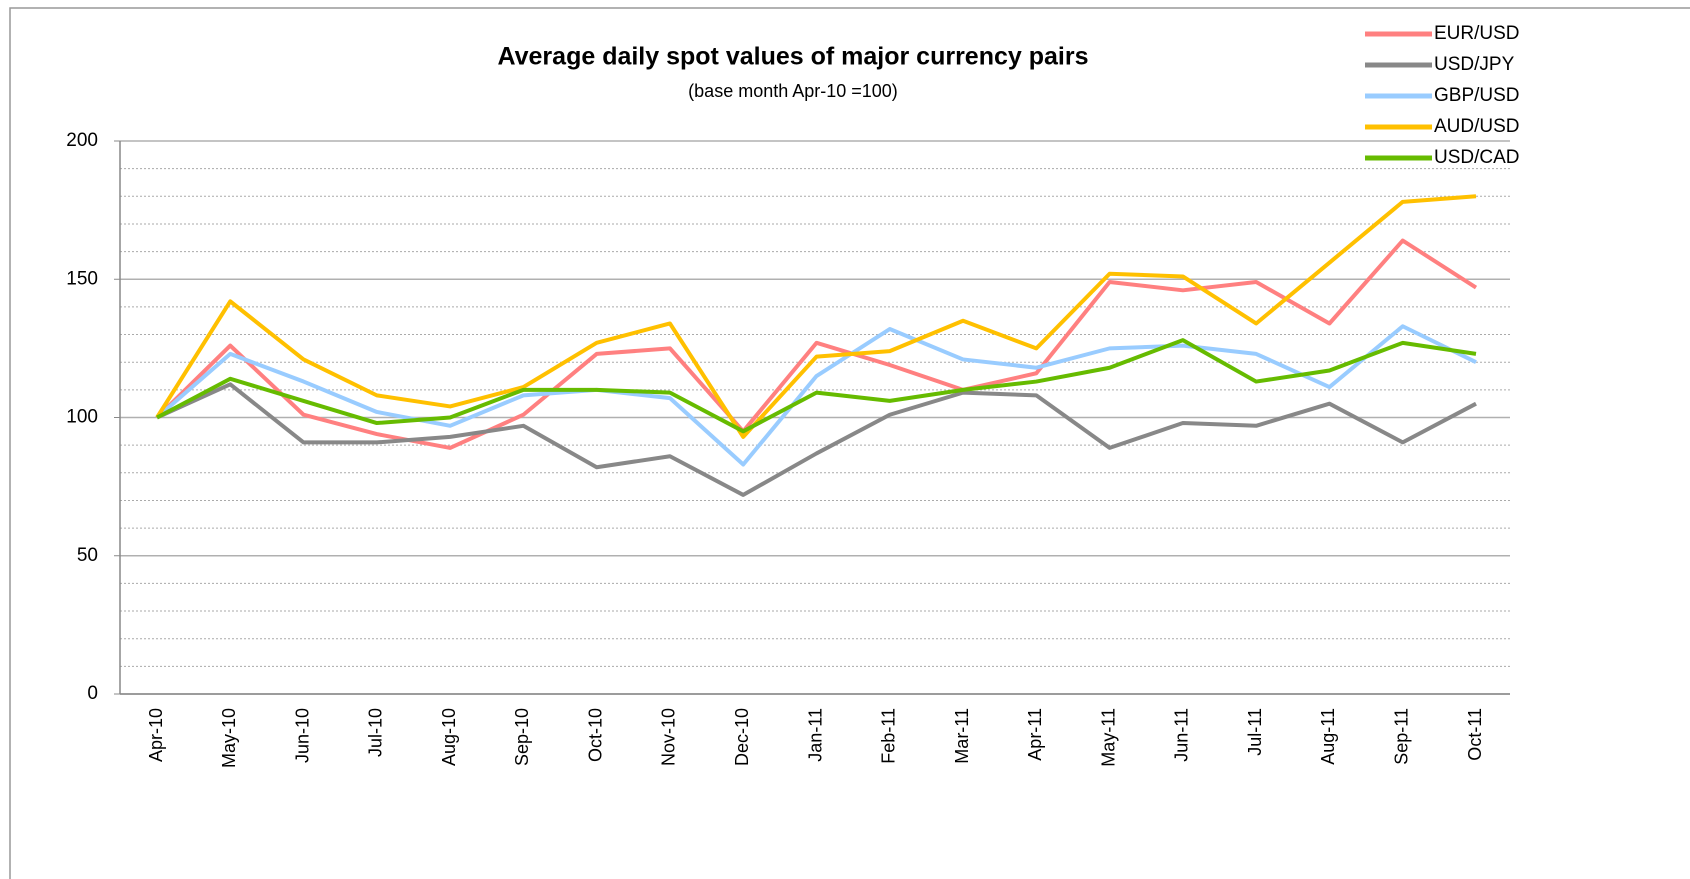 The height and width of the screenshot is (879, 1690). What do you see at coordinates (1477, 95) in the screenshot?
I see `legend-label: GBP/USD` at bounding box center [1477, 95].